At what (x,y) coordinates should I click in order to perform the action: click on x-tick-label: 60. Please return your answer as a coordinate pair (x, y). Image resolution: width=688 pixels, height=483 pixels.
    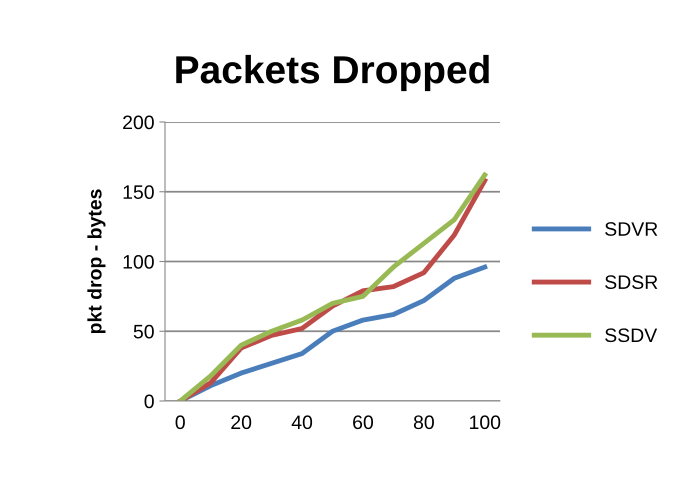
    Looking at the image, I should click on (363, 422).